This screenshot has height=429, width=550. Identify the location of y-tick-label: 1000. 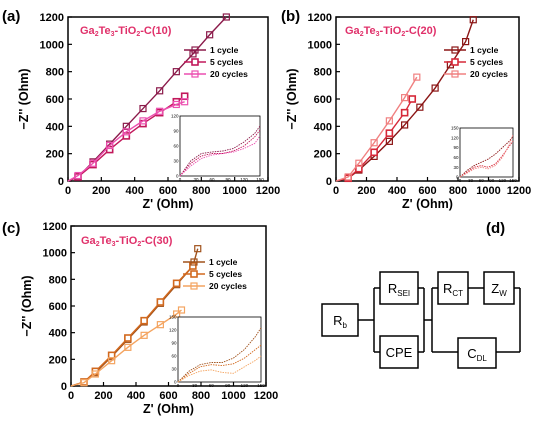
(320, 45).